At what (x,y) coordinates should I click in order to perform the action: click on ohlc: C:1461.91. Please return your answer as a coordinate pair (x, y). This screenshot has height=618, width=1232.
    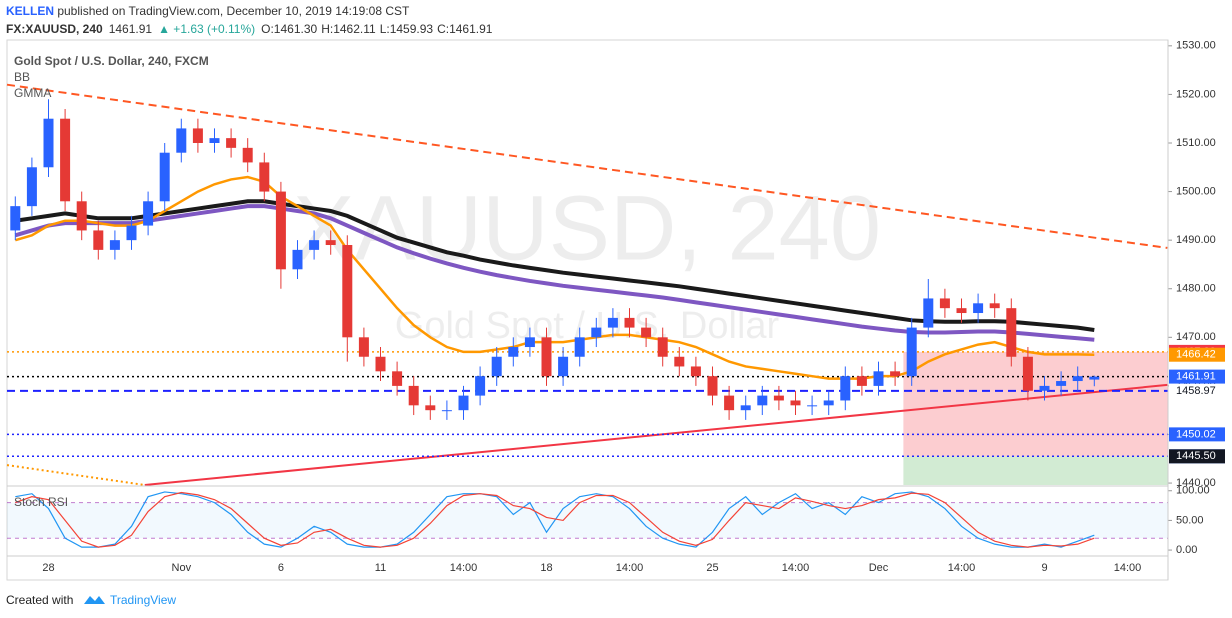
    Looking at the image, I should click on (465, 29).